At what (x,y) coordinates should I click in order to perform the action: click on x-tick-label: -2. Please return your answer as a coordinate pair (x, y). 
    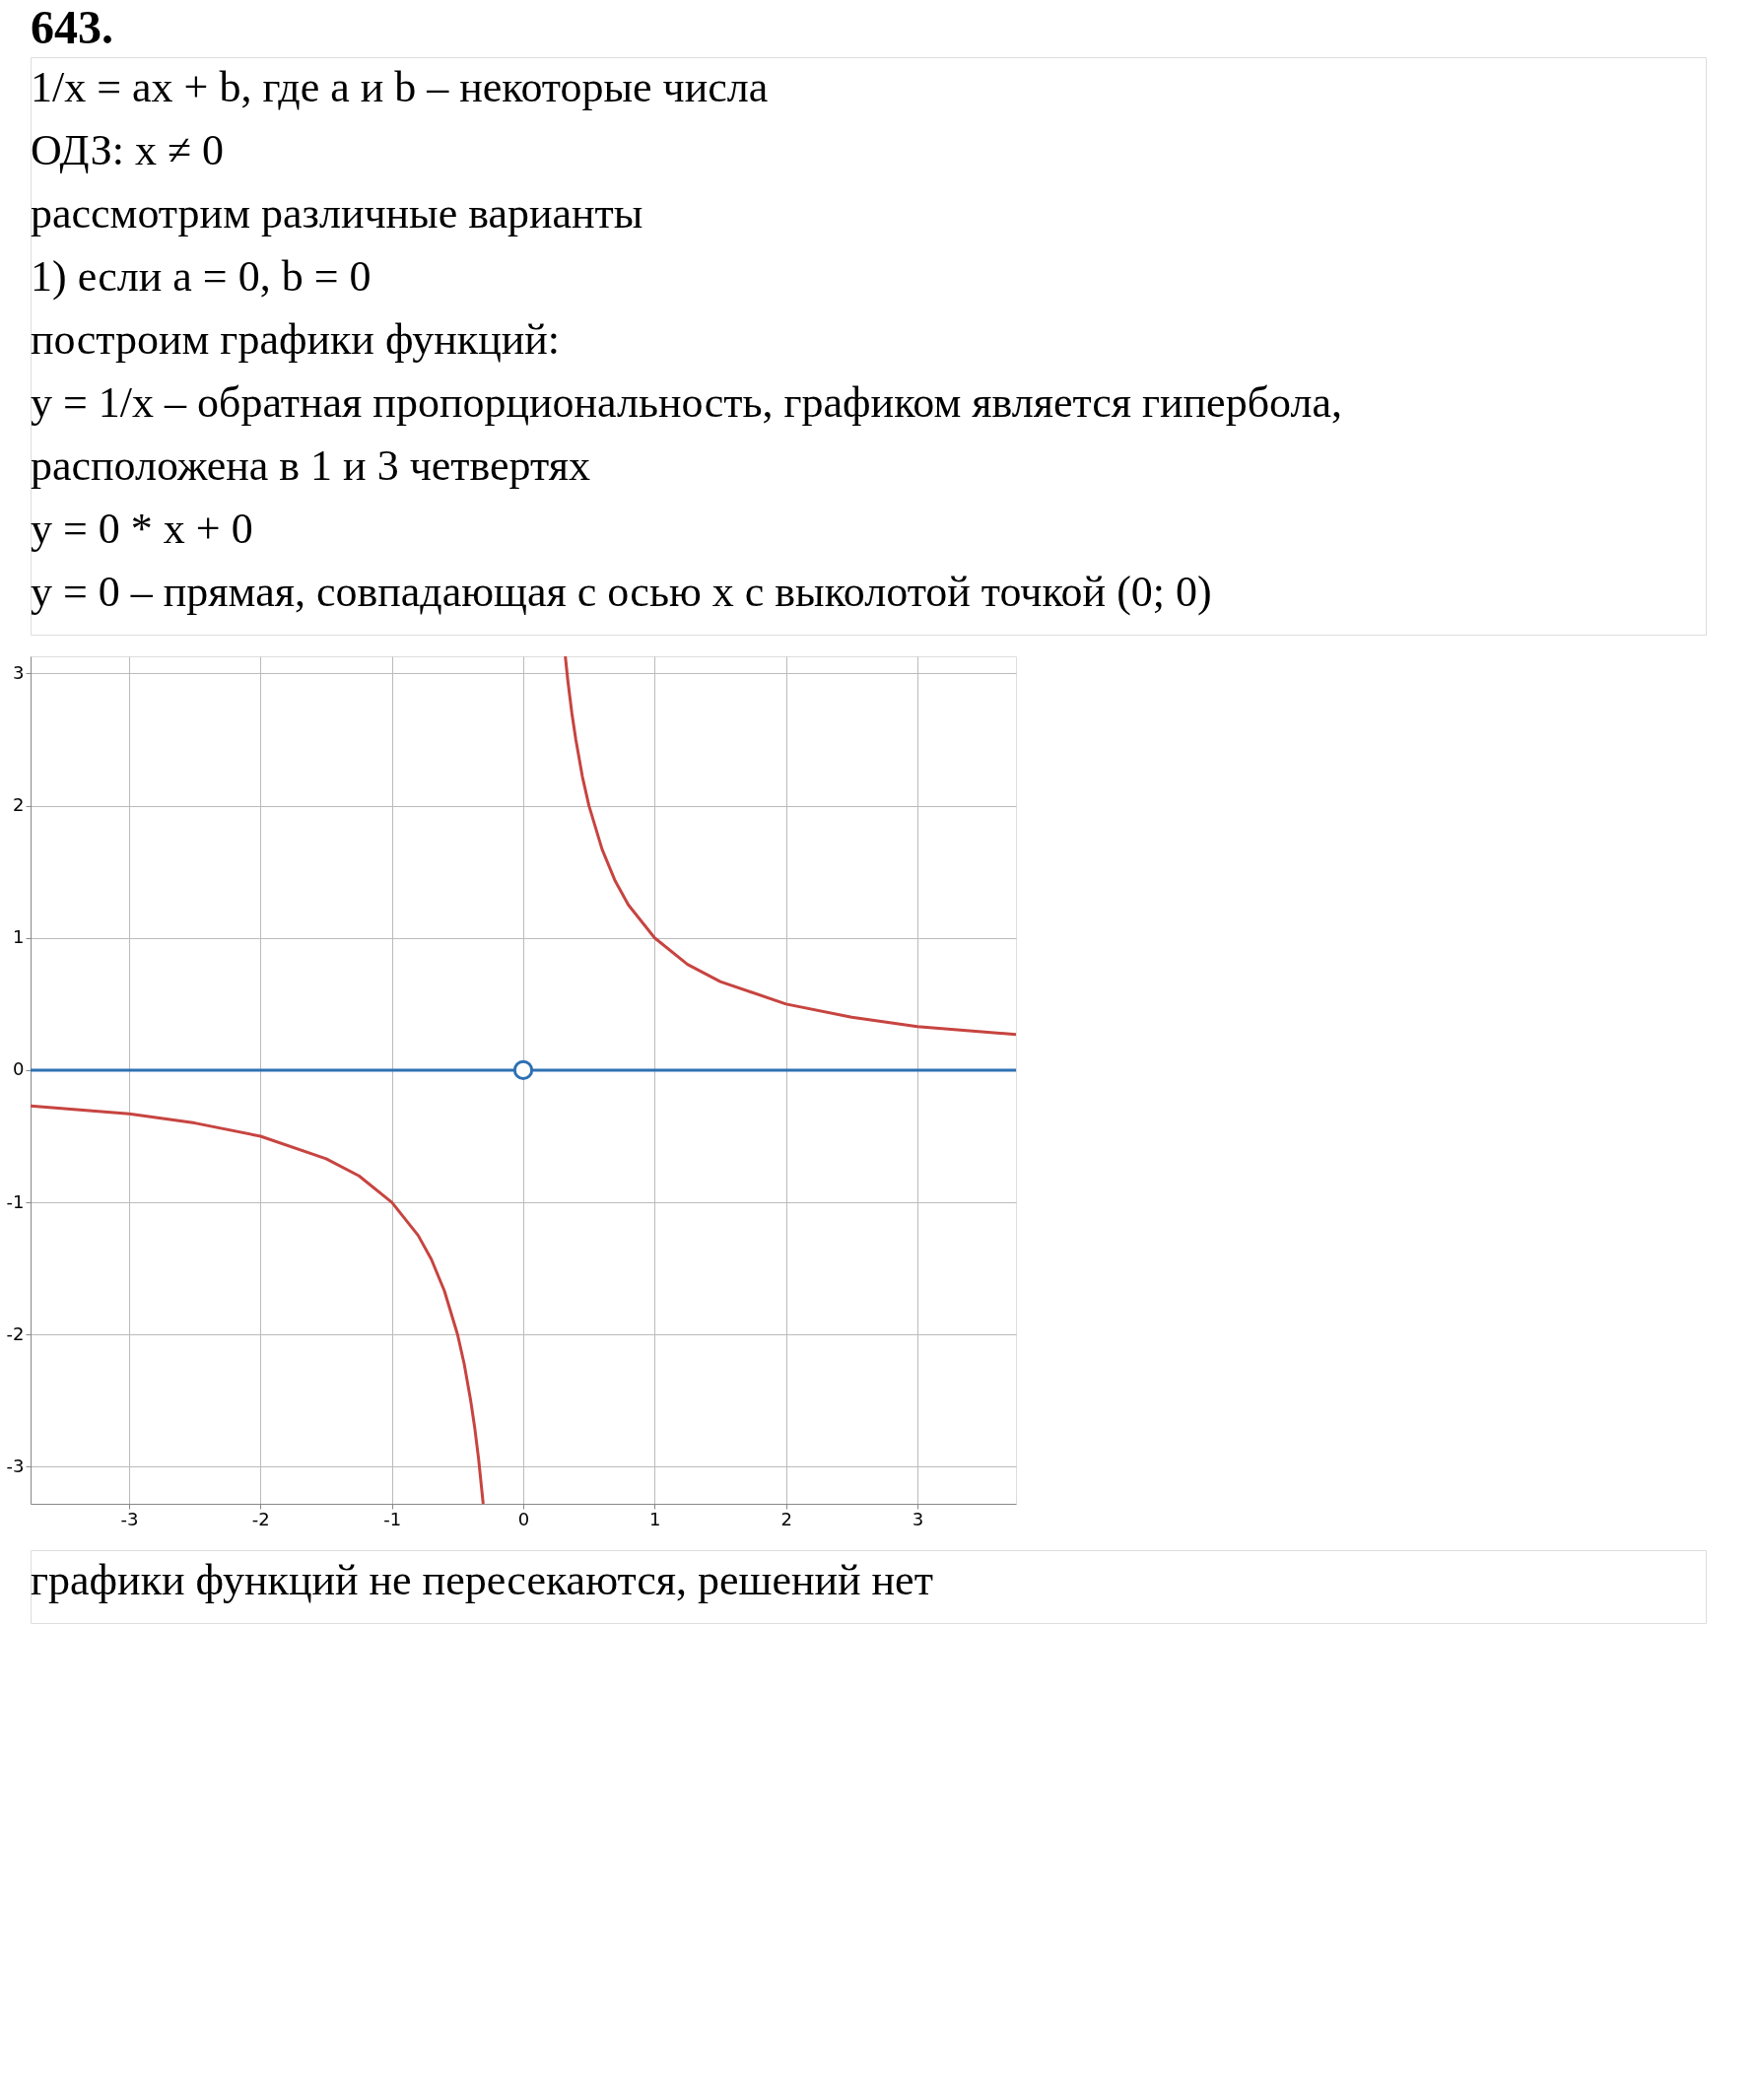
    Looking at the image, I should click on (260, 1518).